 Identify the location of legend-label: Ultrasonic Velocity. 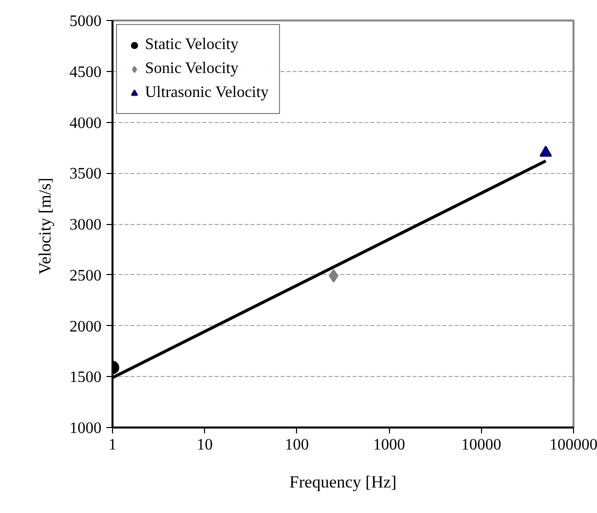
(207, 93).